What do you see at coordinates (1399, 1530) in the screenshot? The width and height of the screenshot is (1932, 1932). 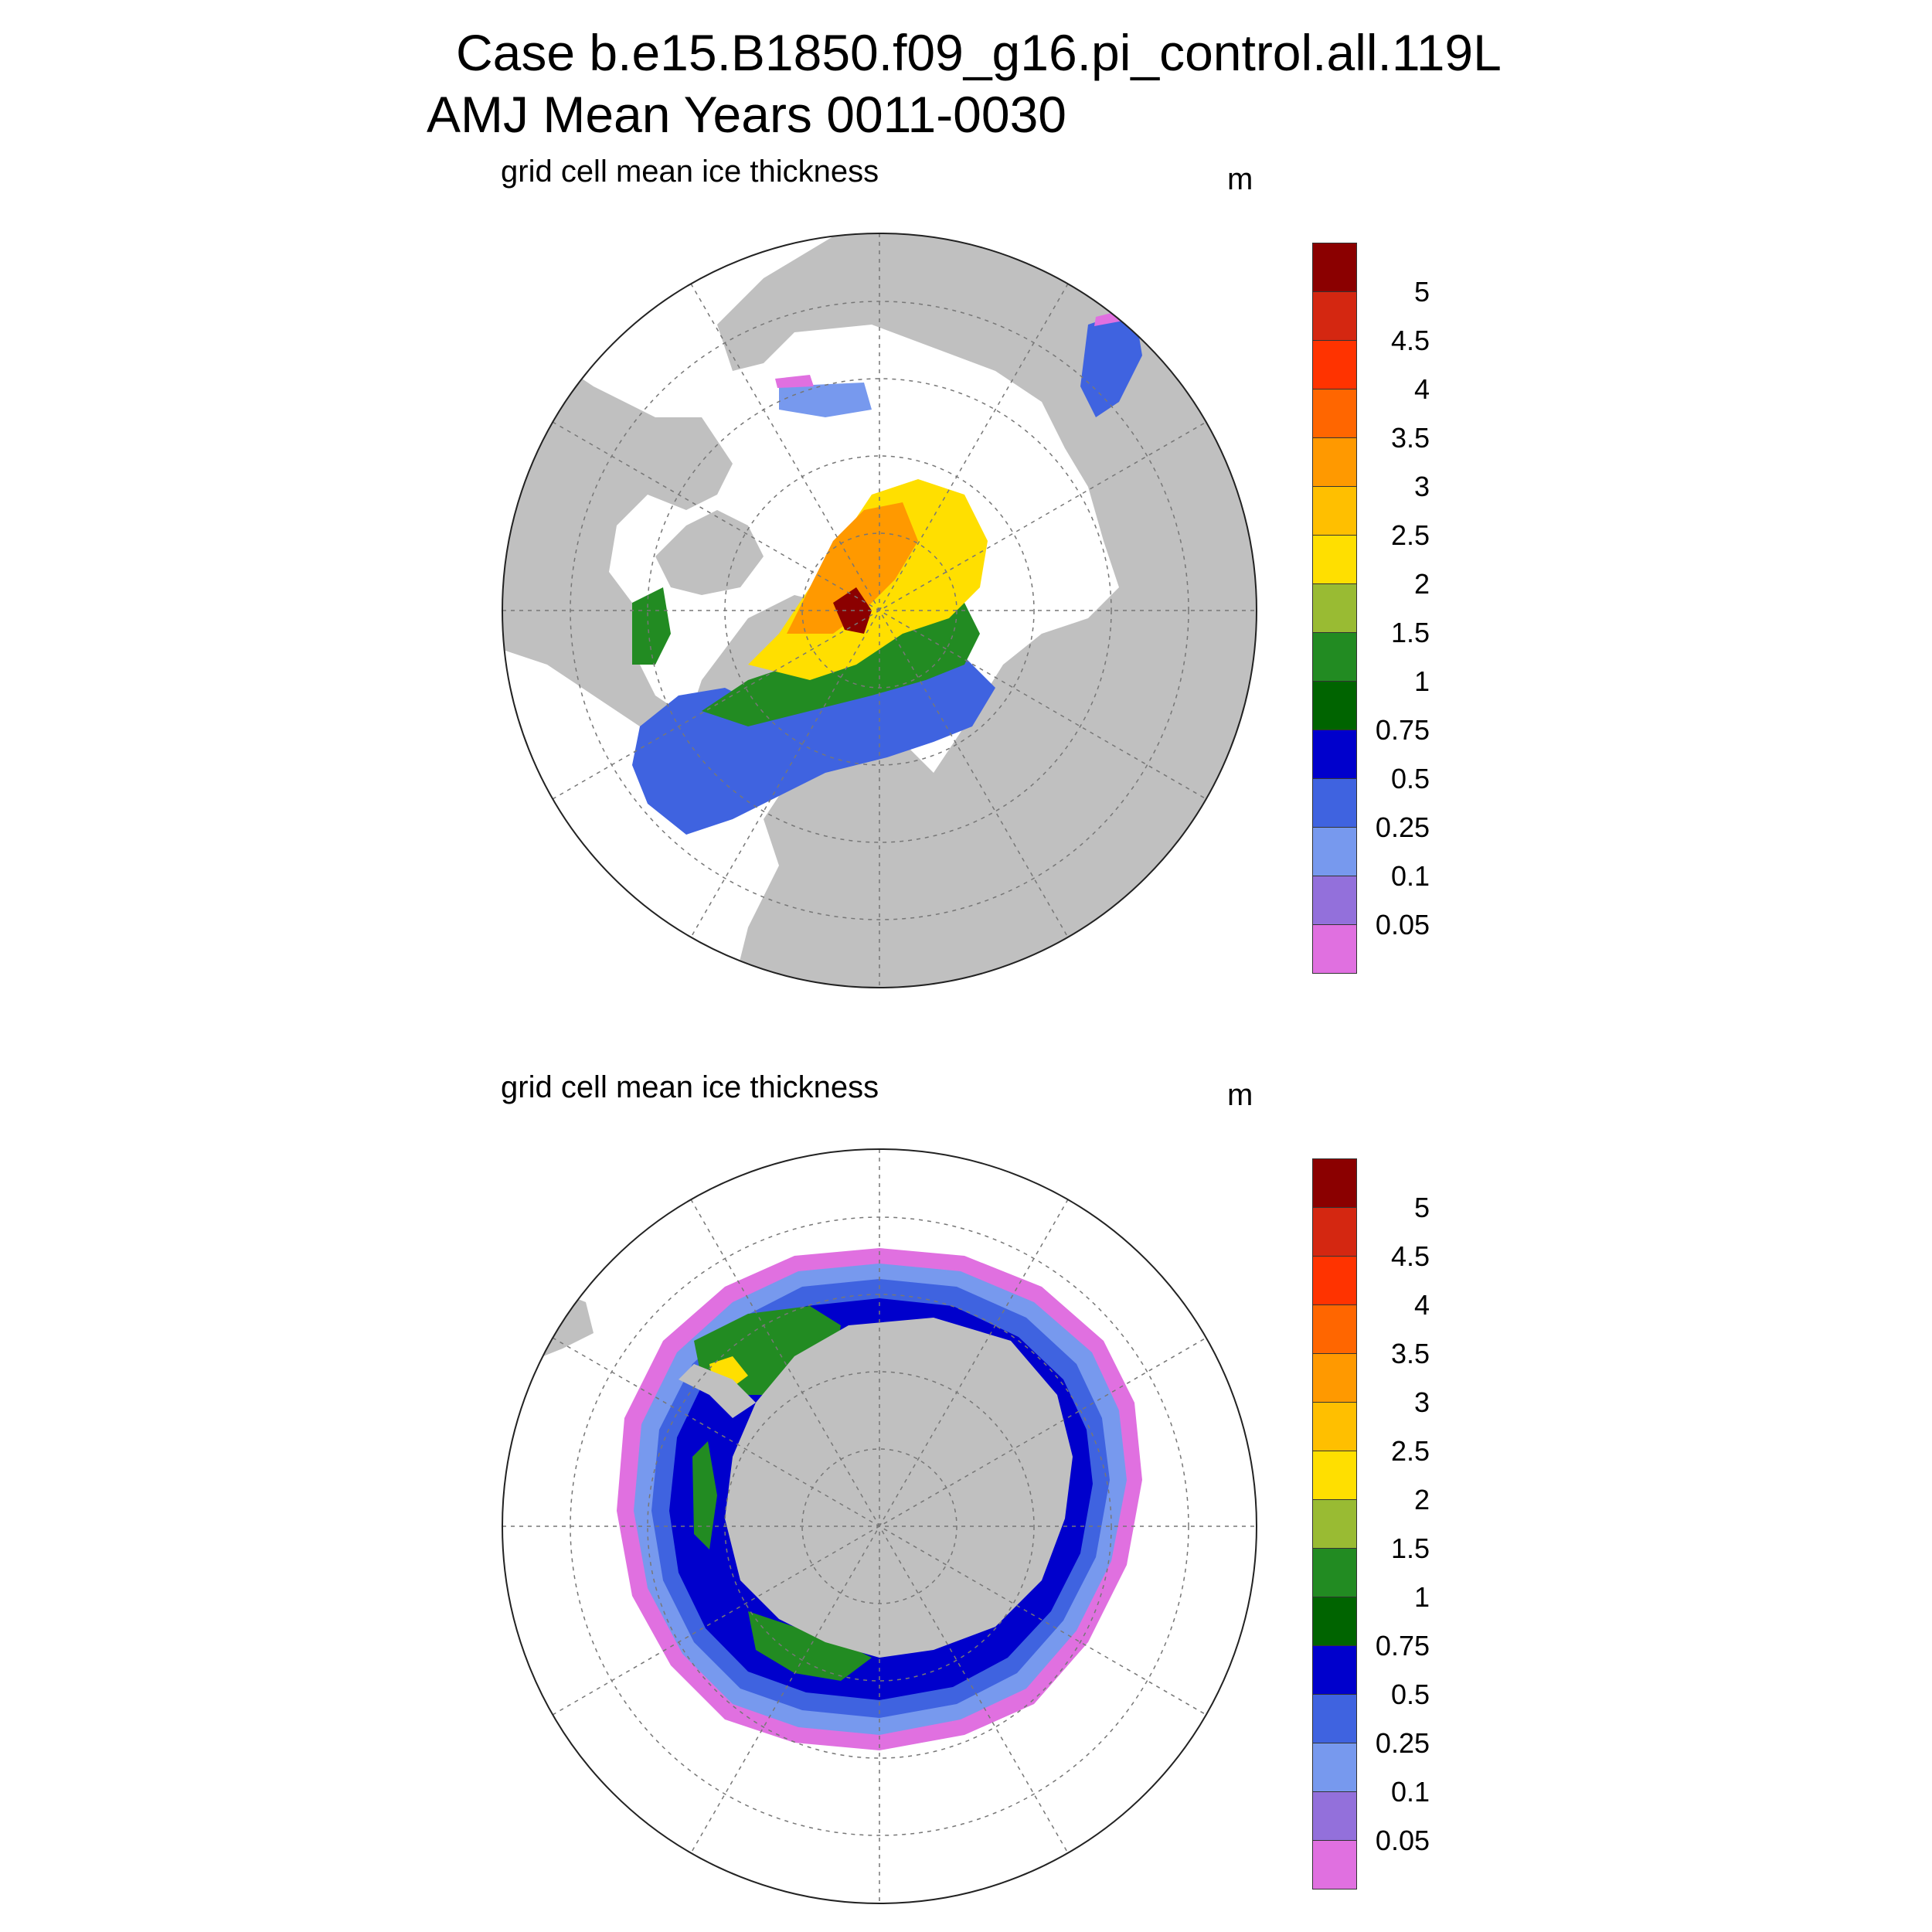 I see `south-colorbar-labels: 5 4.5 4 3.5 3 2.5 2 1.5 1 0.75 0.5 0.25 0.1 0.05` at bounding box center [1399, 1530].